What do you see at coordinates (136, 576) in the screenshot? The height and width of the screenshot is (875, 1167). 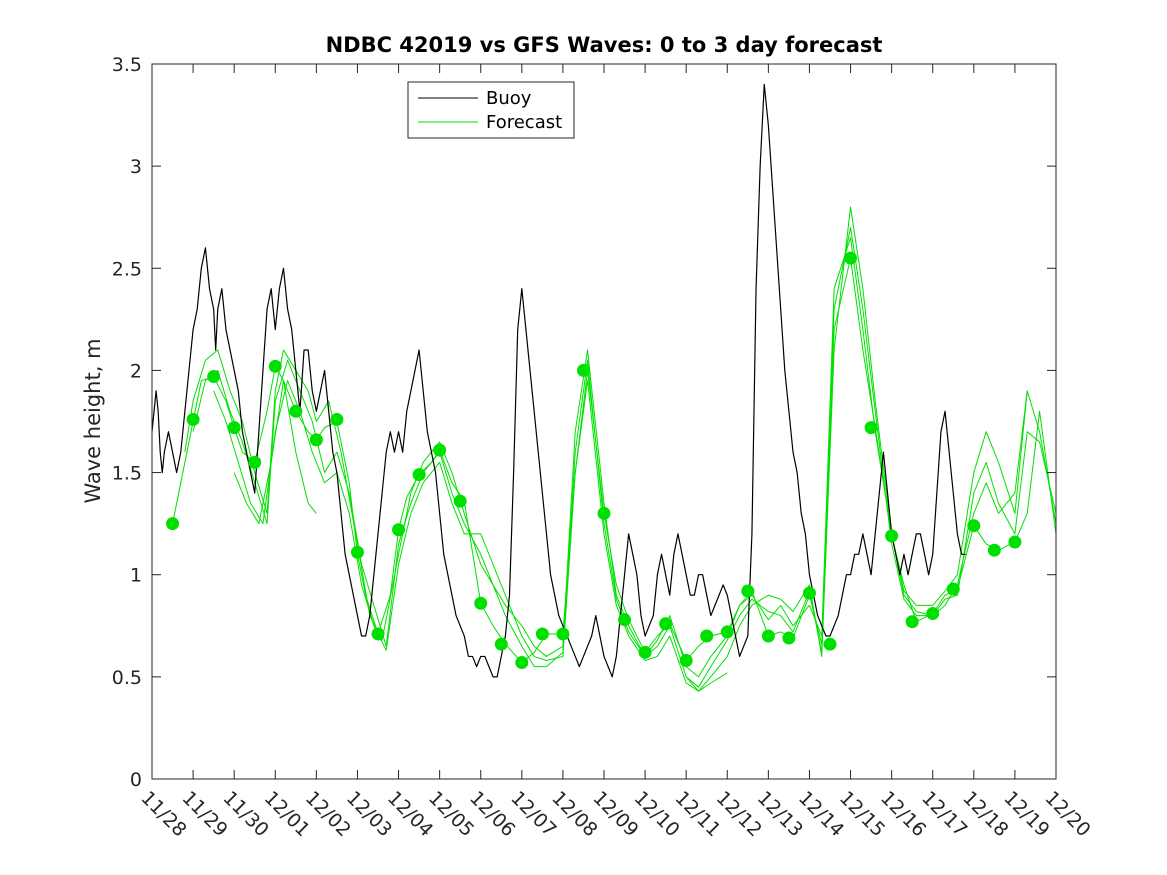 I see `y-tick-label: 1` at bounding box center [136, 576].